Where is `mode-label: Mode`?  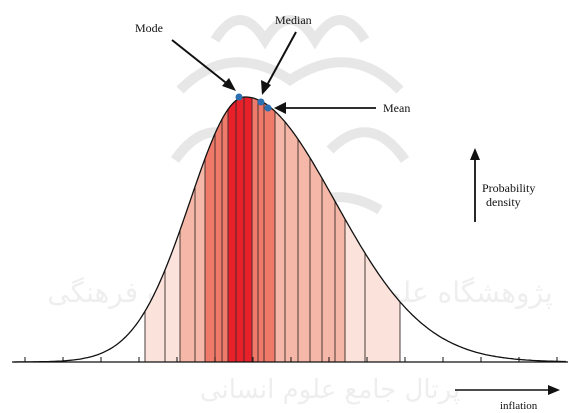
mode-label: Mode is located at coordinates (149, 28).